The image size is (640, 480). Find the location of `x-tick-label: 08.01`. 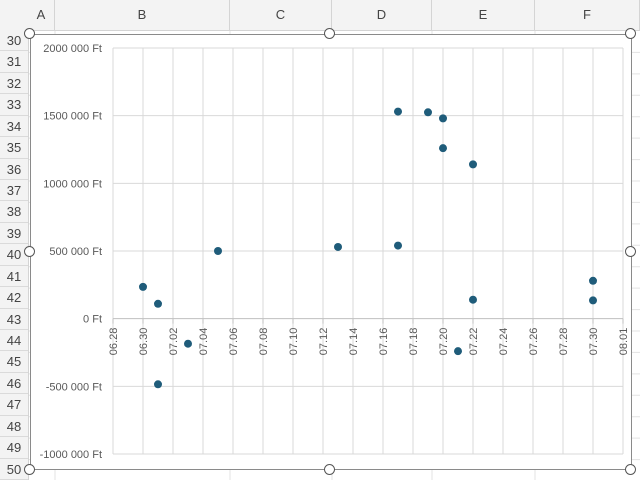

x-tick-label: 08.01 is located at coordinates (624, 342).